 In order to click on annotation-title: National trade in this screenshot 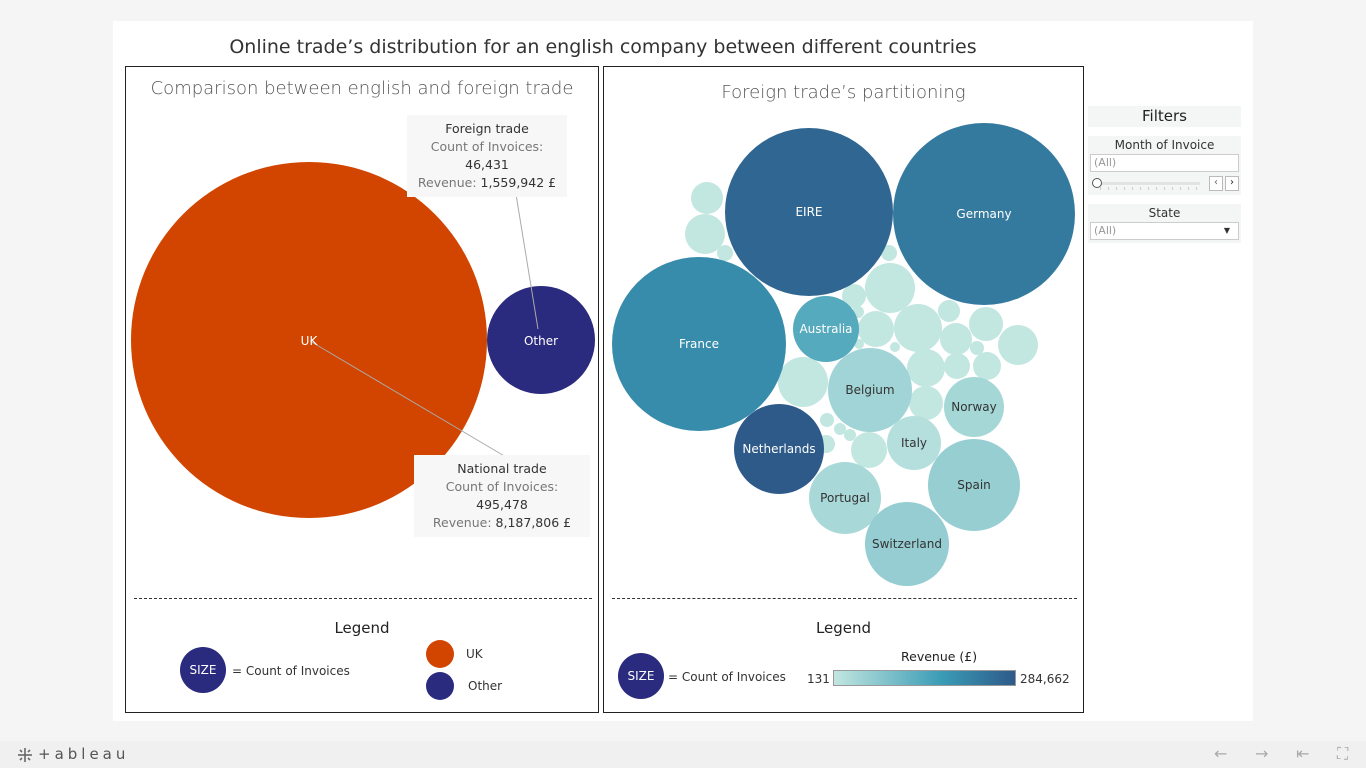, I will do `click(502, 468)`.